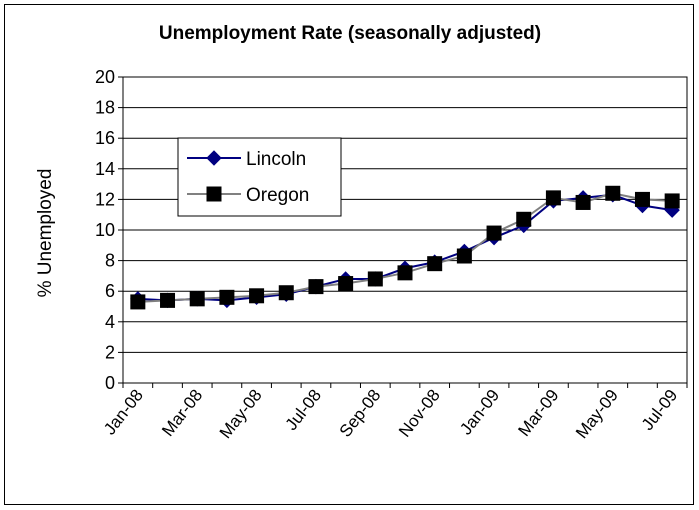  What do you see at coordinates (105, 108) in the screenshot?
I see `y-tick-label: 18` at bounding box center [105, 108].